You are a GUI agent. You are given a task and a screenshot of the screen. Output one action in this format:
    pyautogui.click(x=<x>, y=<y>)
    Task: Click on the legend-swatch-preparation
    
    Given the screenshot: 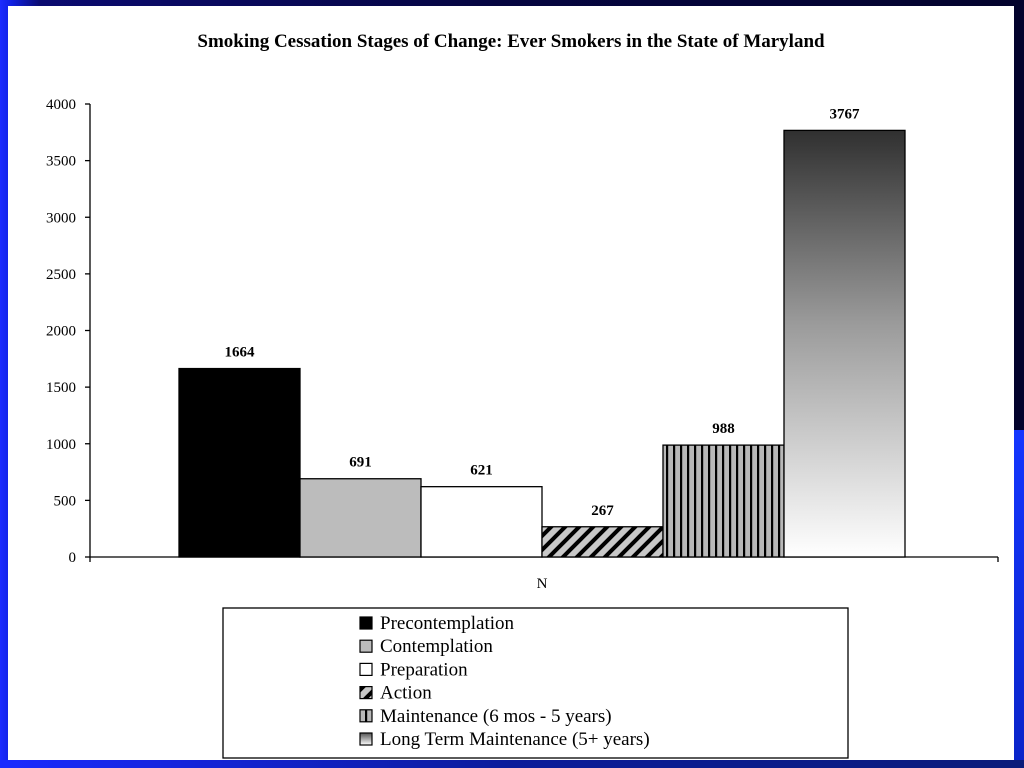 What is the action you would take?
    pyautogui.click(x=366, y=669)
    